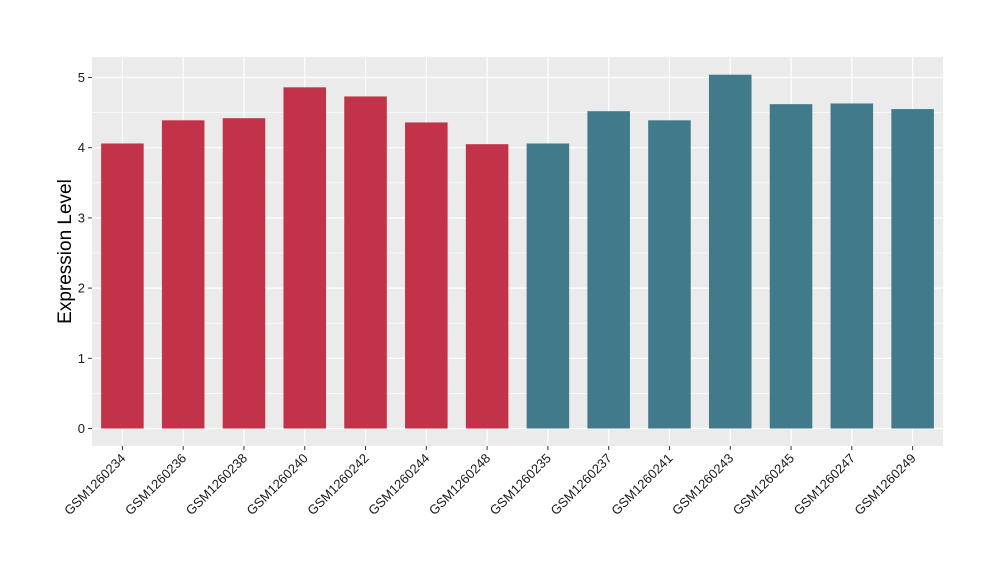  What do you see at coordinates (459, 484) in the screenshot?
I see `x-tick-label: GSM1260248` at bounding box center [459, 484].